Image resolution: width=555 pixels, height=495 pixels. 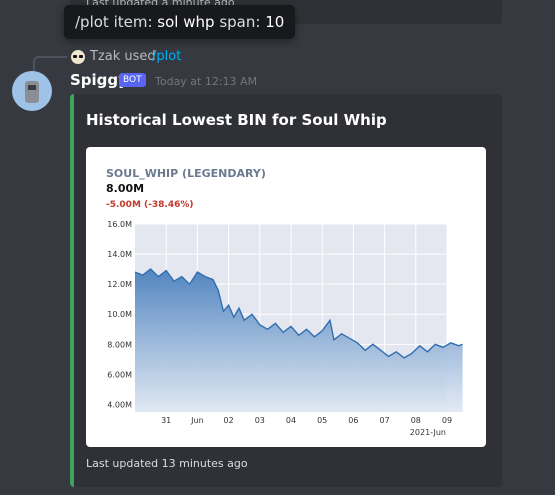 What do you see at coordinates (416, 420) in the screenshot?
I see `x-tick-label: 08` at bounding box center [416, 420].